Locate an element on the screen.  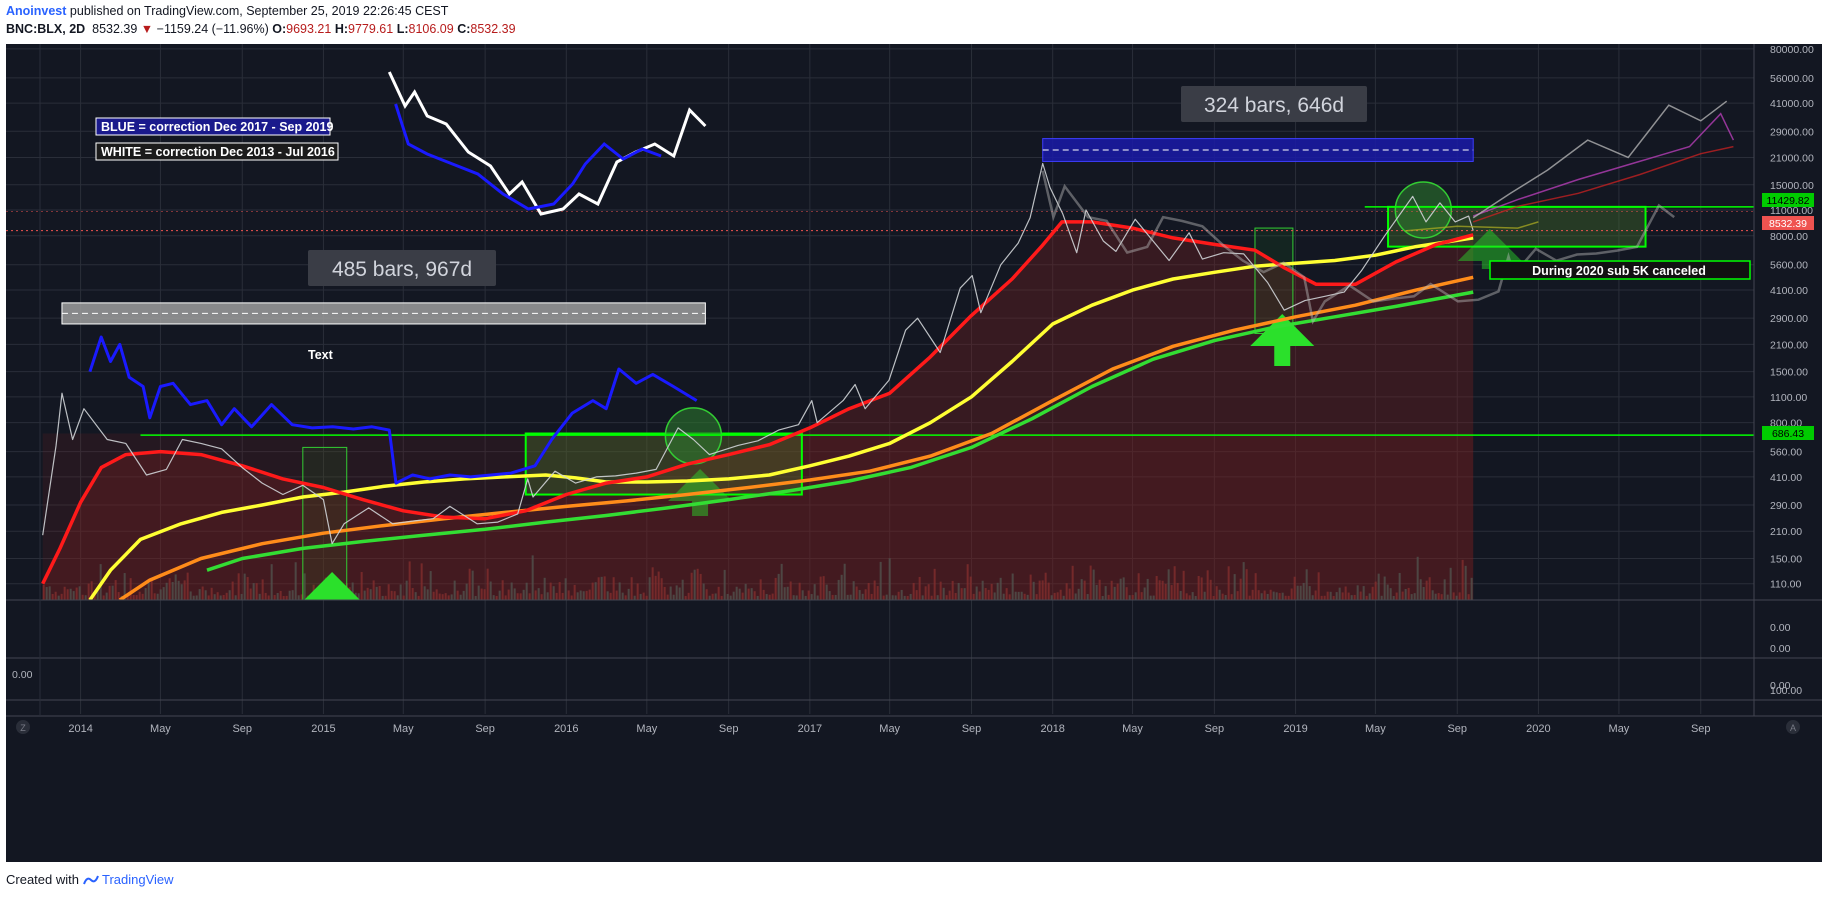
mini-blue-fractal is located at coordinates (528, 157).